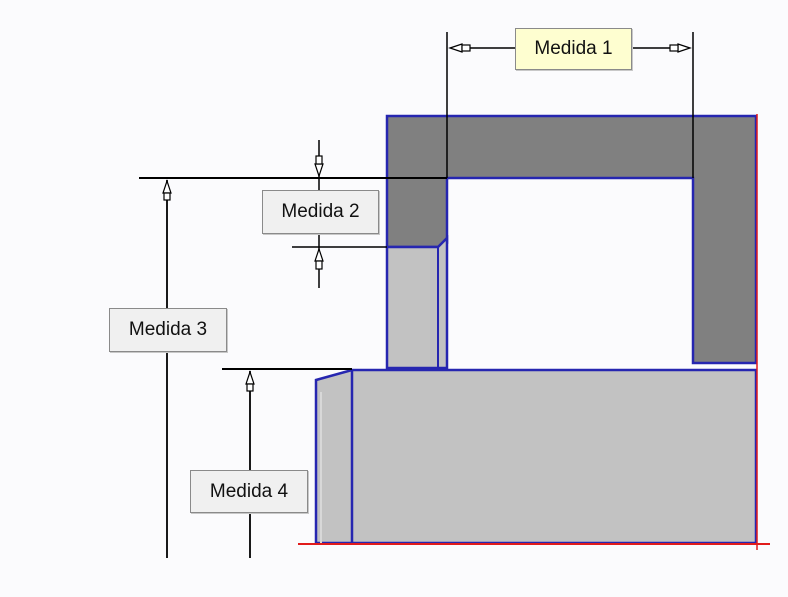 The image size is (788, 597). Describe the element at coordinates (167, 186) in the screenshot. I see `arrow-m3-top` at that location.